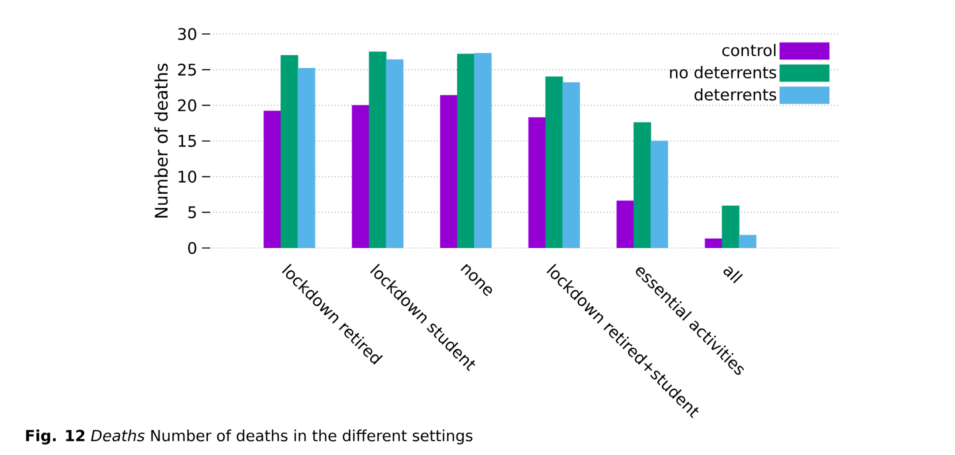 The height and width of the screenshot is (455, 955). I want to click on y-tick-label: 15, so click(187, 141).